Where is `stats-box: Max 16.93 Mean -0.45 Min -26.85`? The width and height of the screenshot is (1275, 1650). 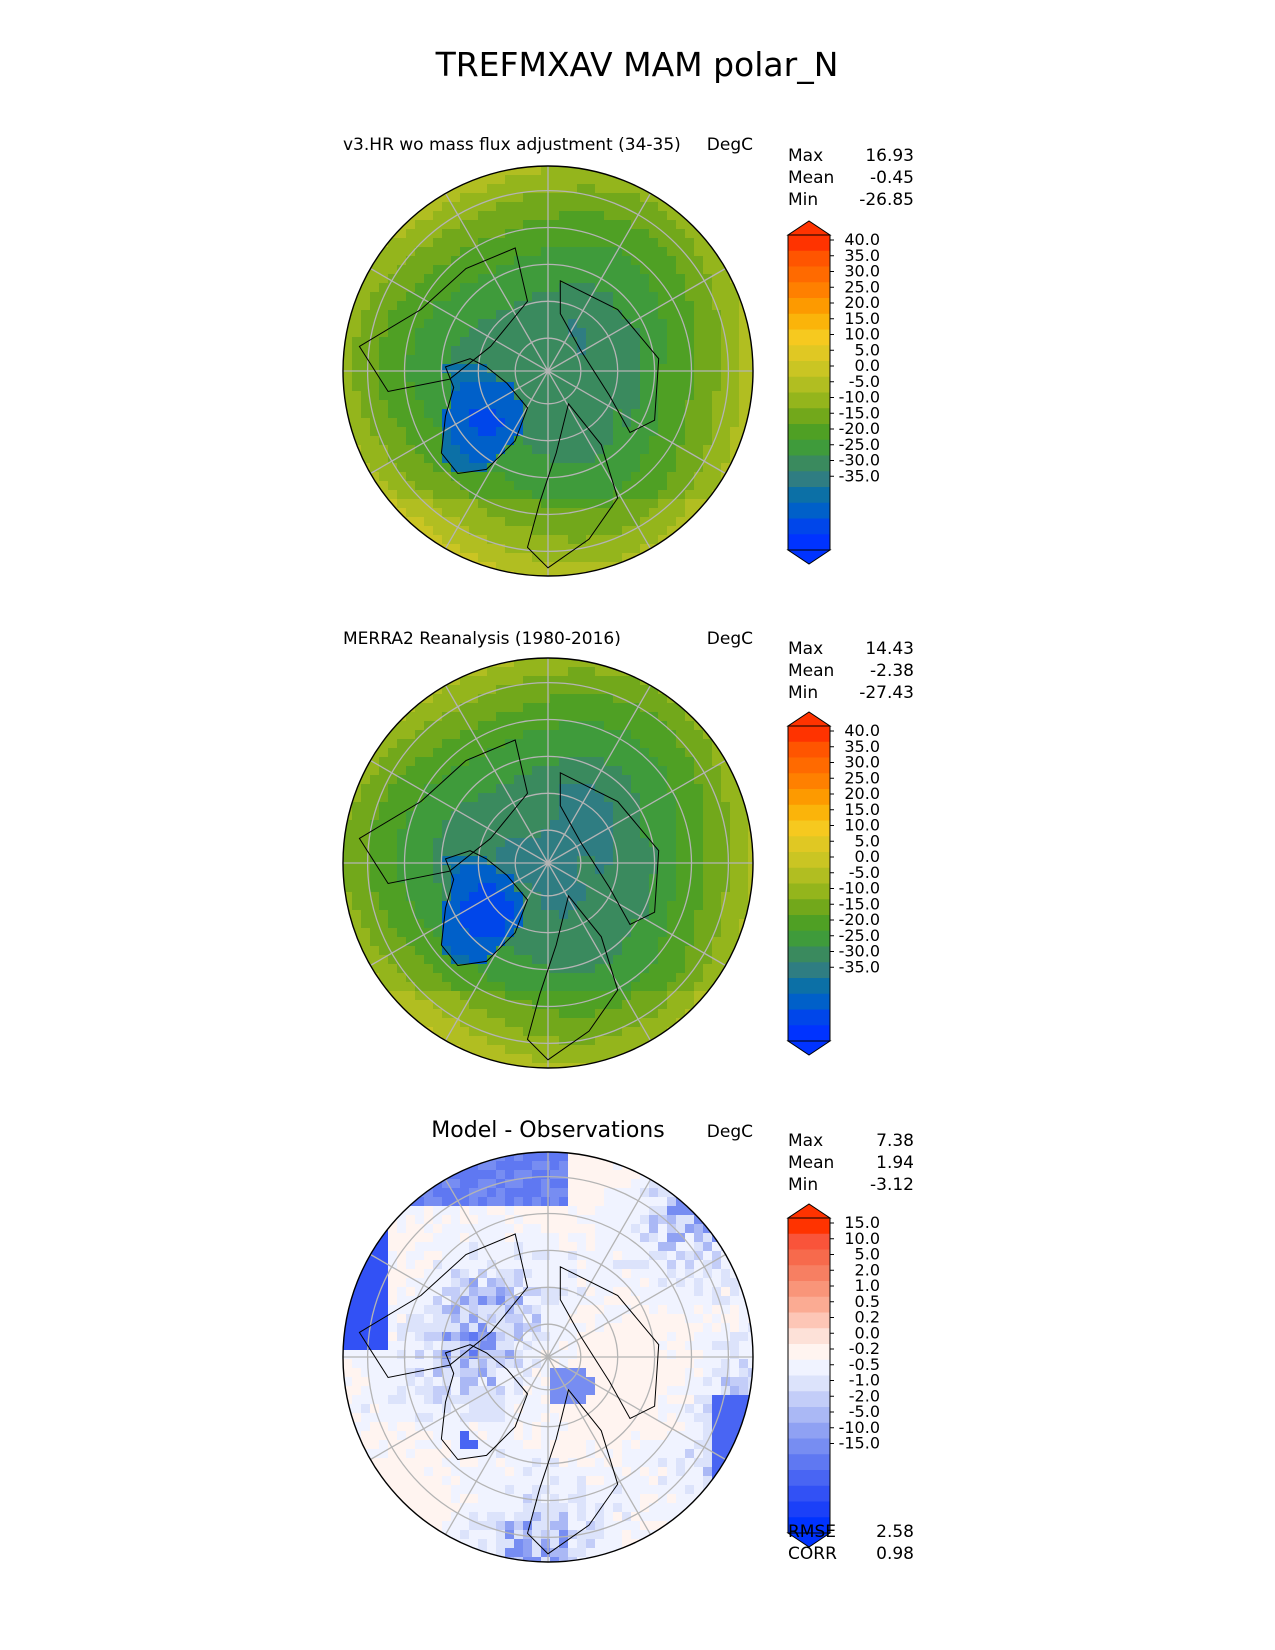 stats-box: Max 16.93 Mean -0.45 Min -26.85 is located at coordinates (851, 178).